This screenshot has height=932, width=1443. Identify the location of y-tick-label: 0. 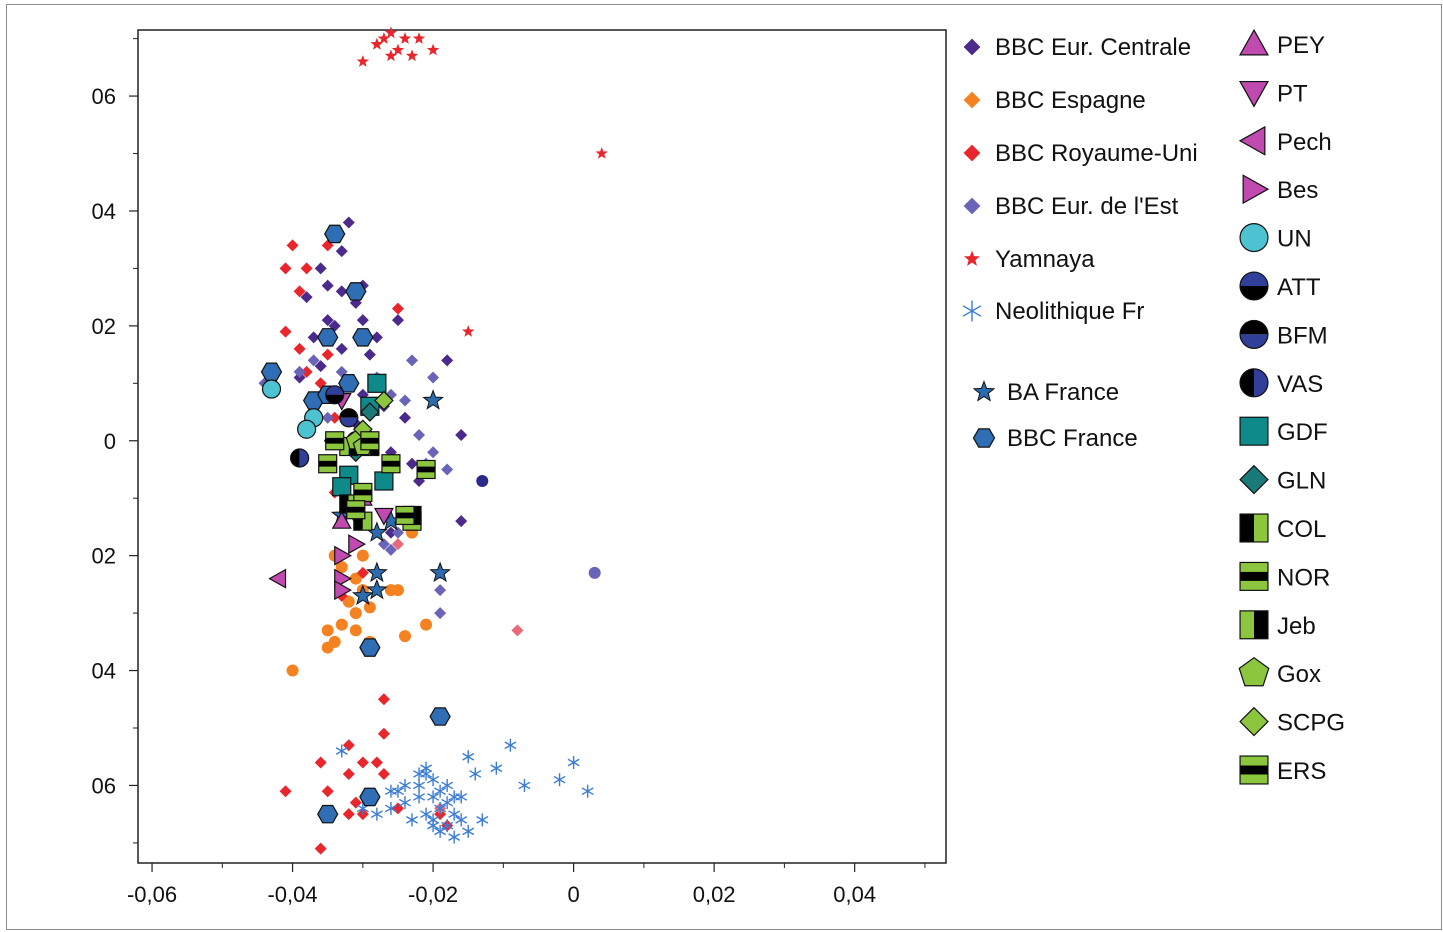
(110, 441).